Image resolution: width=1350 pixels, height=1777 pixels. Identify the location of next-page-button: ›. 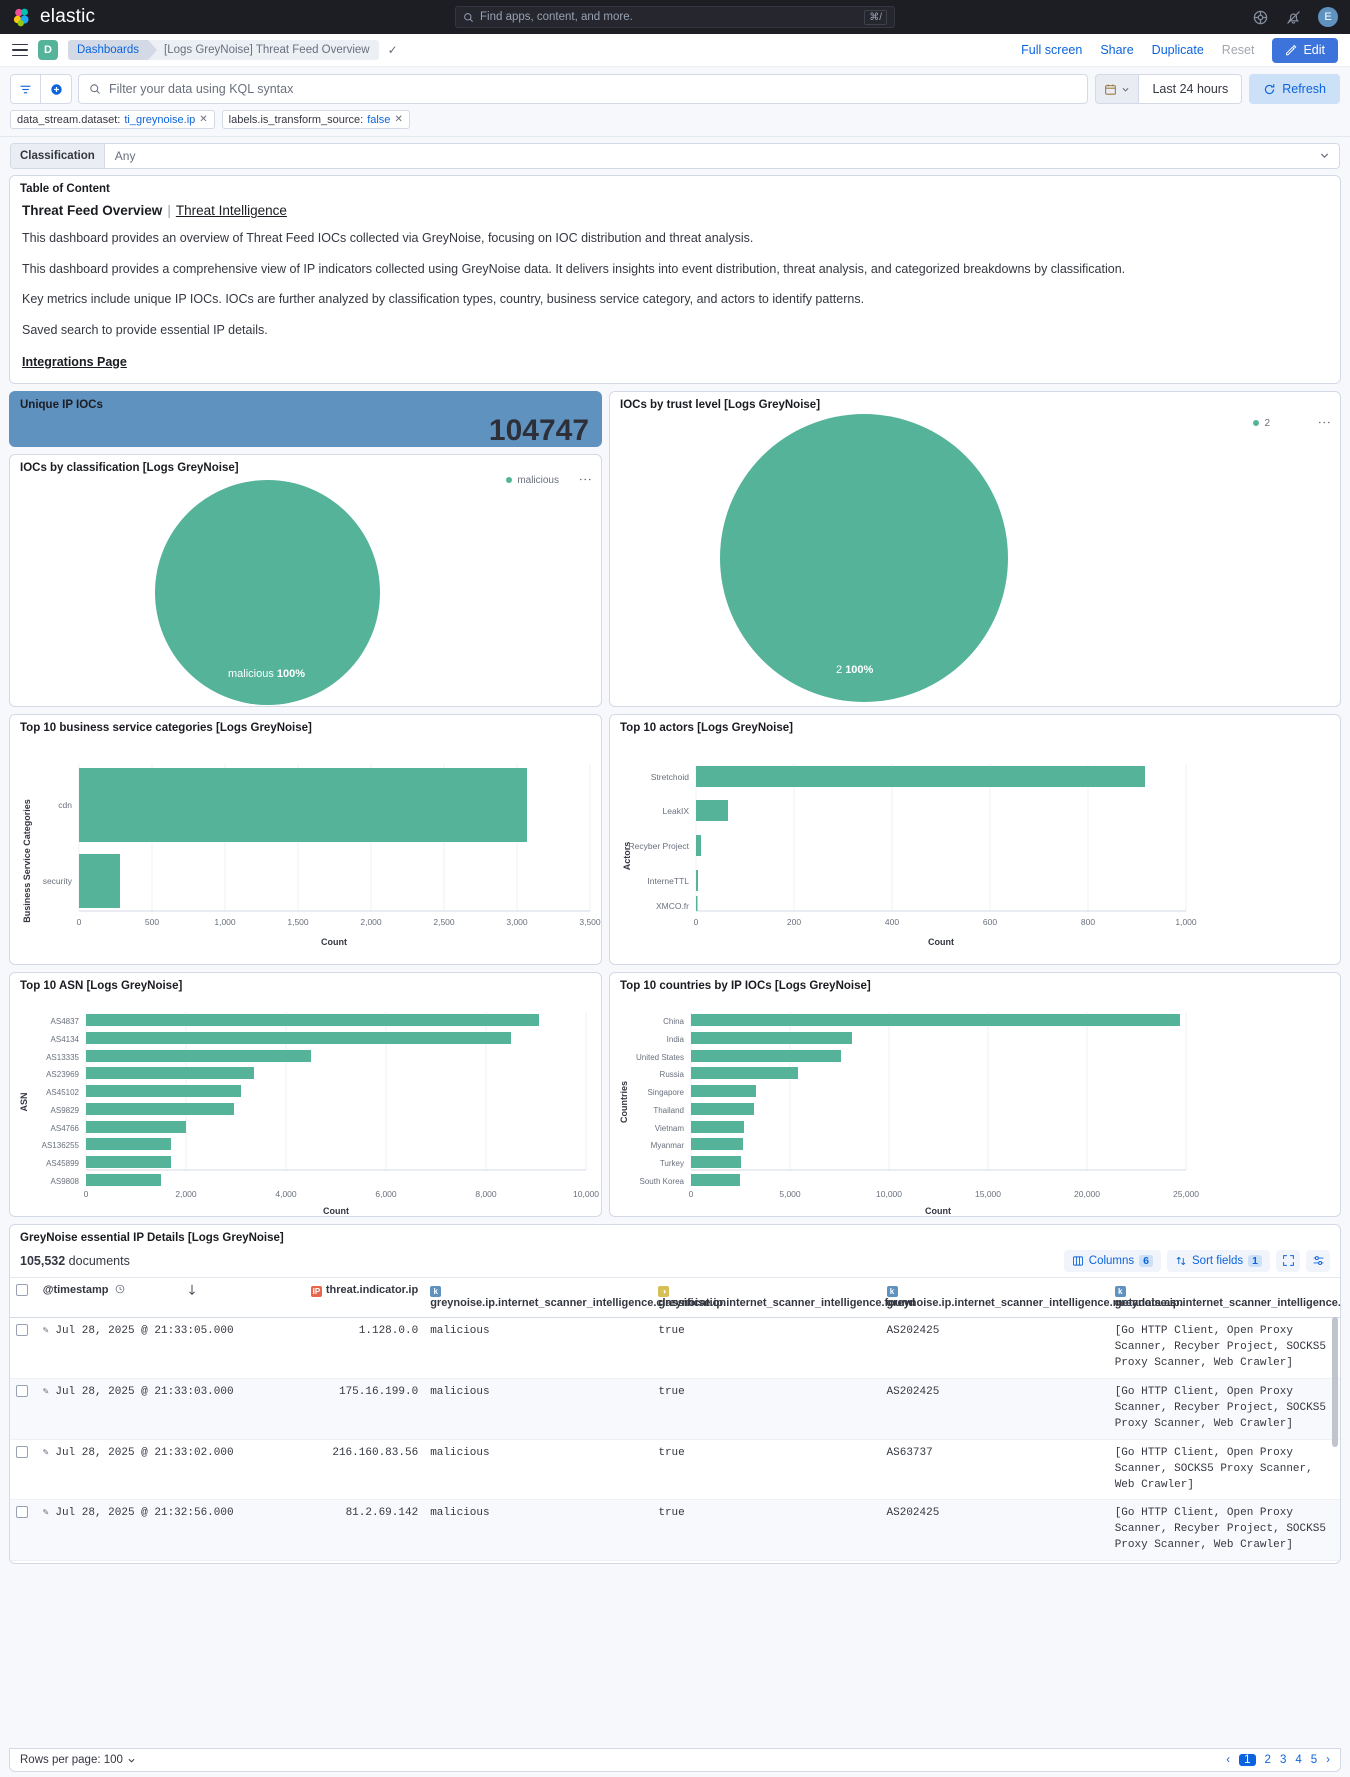
(1328, 1760).